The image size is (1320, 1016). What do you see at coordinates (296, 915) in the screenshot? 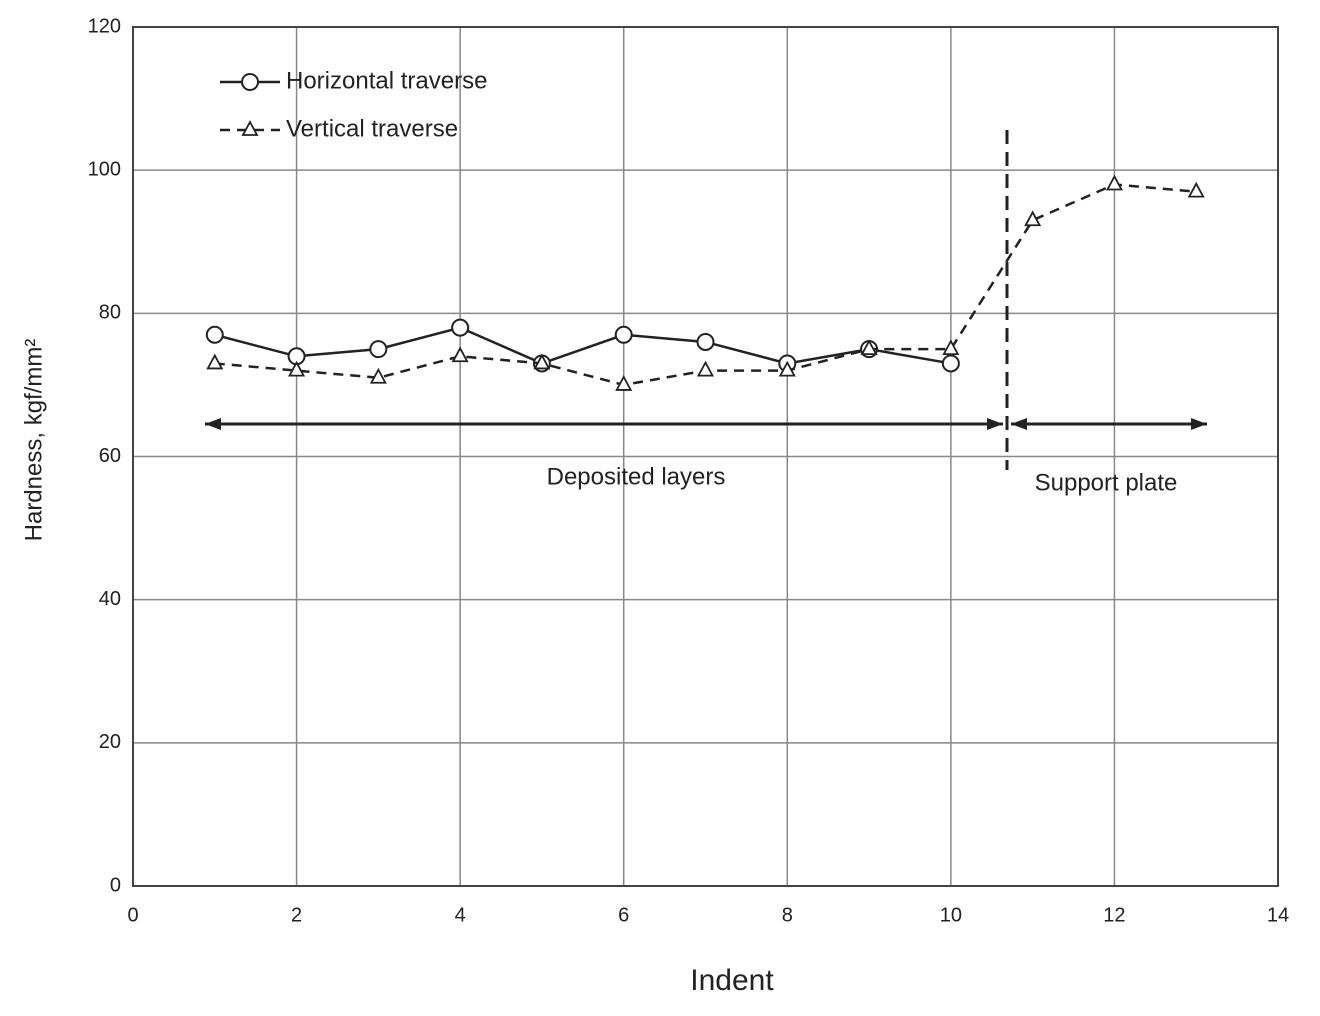
I see `x-tick-label: 2` at bounding box center [296, 915].